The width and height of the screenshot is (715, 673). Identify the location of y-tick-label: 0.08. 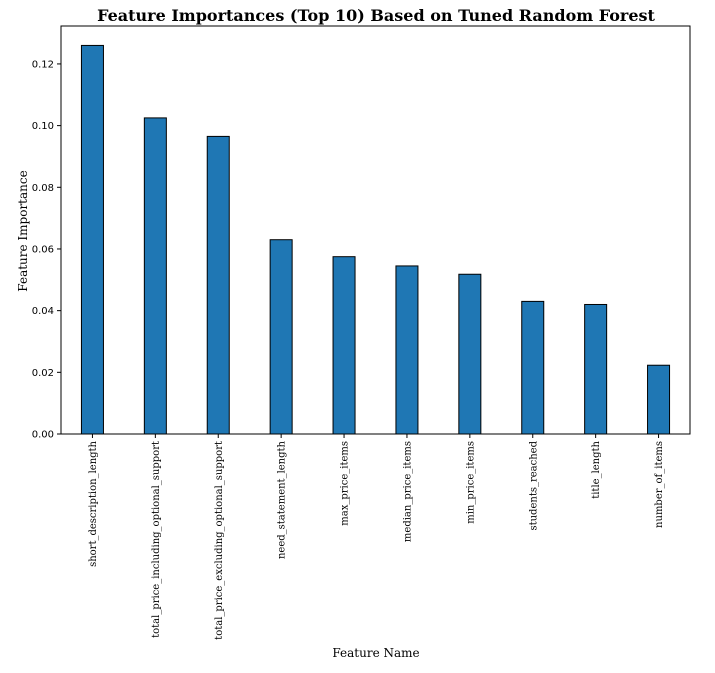
(43, 188).